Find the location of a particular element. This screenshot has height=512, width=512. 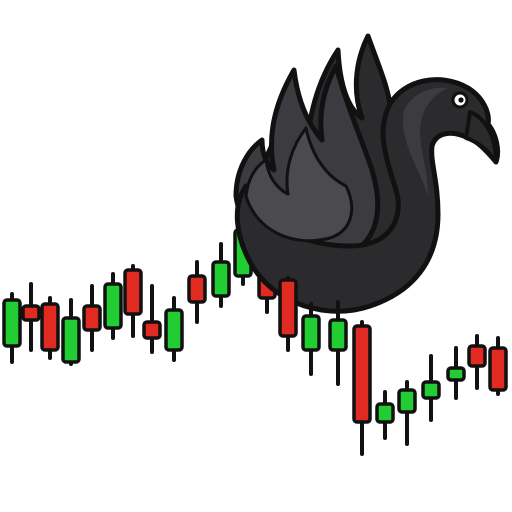

swan-pupil is located at coordinates (461, 100).